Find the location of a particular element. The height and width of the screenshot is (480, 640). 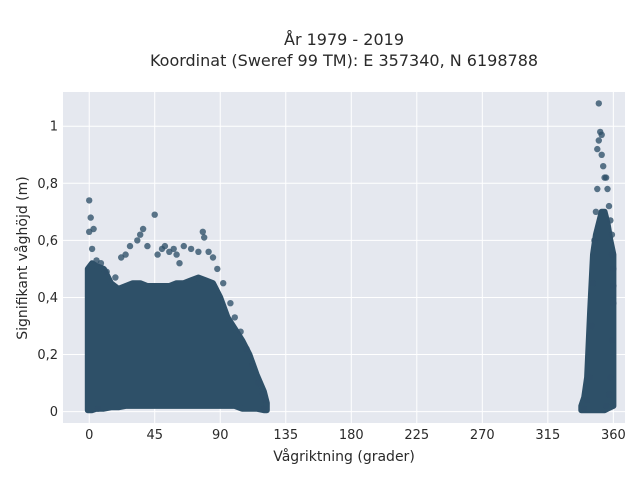

y-axis-ticks: 0 0,2 0,4 0,6 0,8 1 is located at coordinates (47, 270).